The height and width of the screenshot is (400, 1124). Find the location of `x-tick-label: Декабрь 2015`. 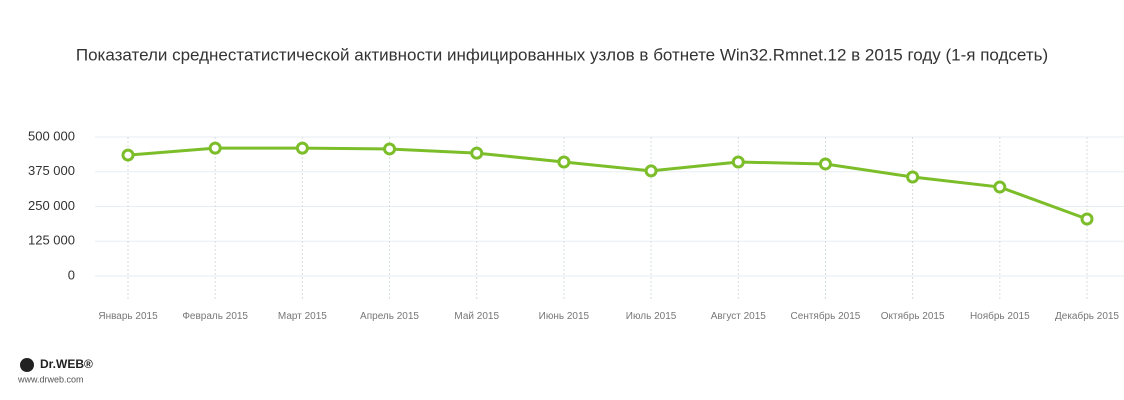

x-tick-label: Декабрь 2015 is located at coordinates (1086, 316).